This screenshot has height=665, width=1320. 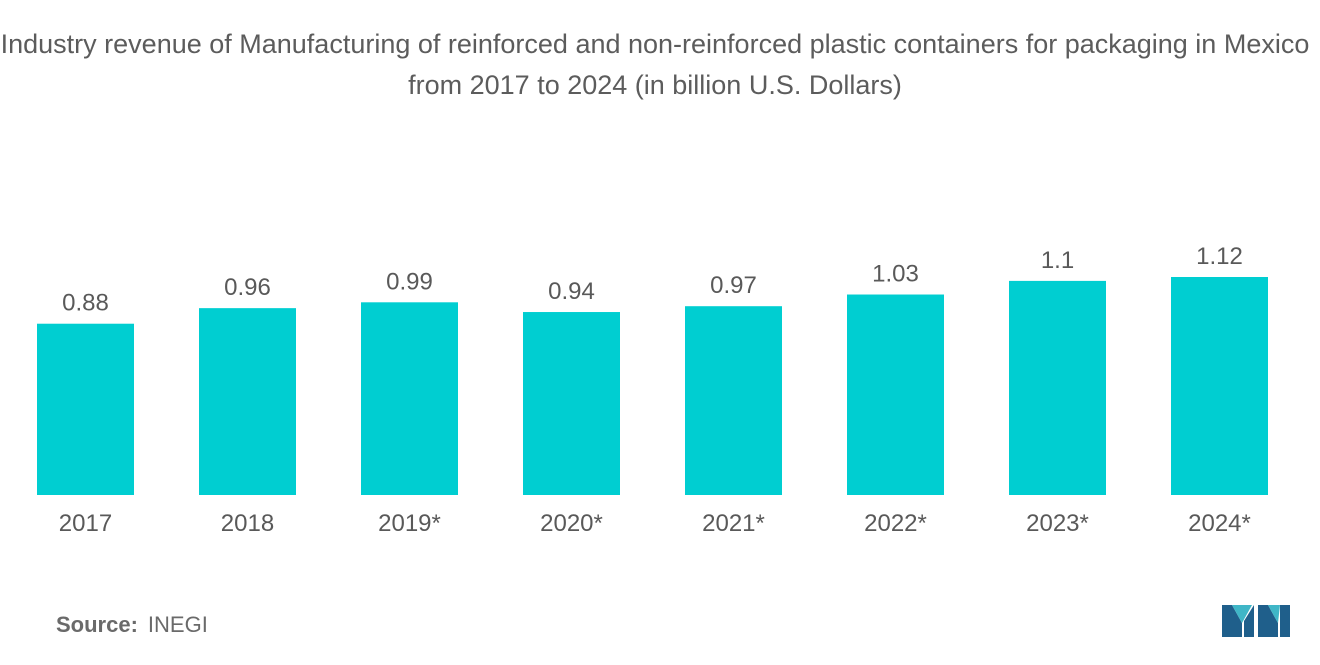 What do you see at coordinates (409, 523) in the screenshot?
I see `x-tick-label: 2019*` at bounding box center [409, 523].